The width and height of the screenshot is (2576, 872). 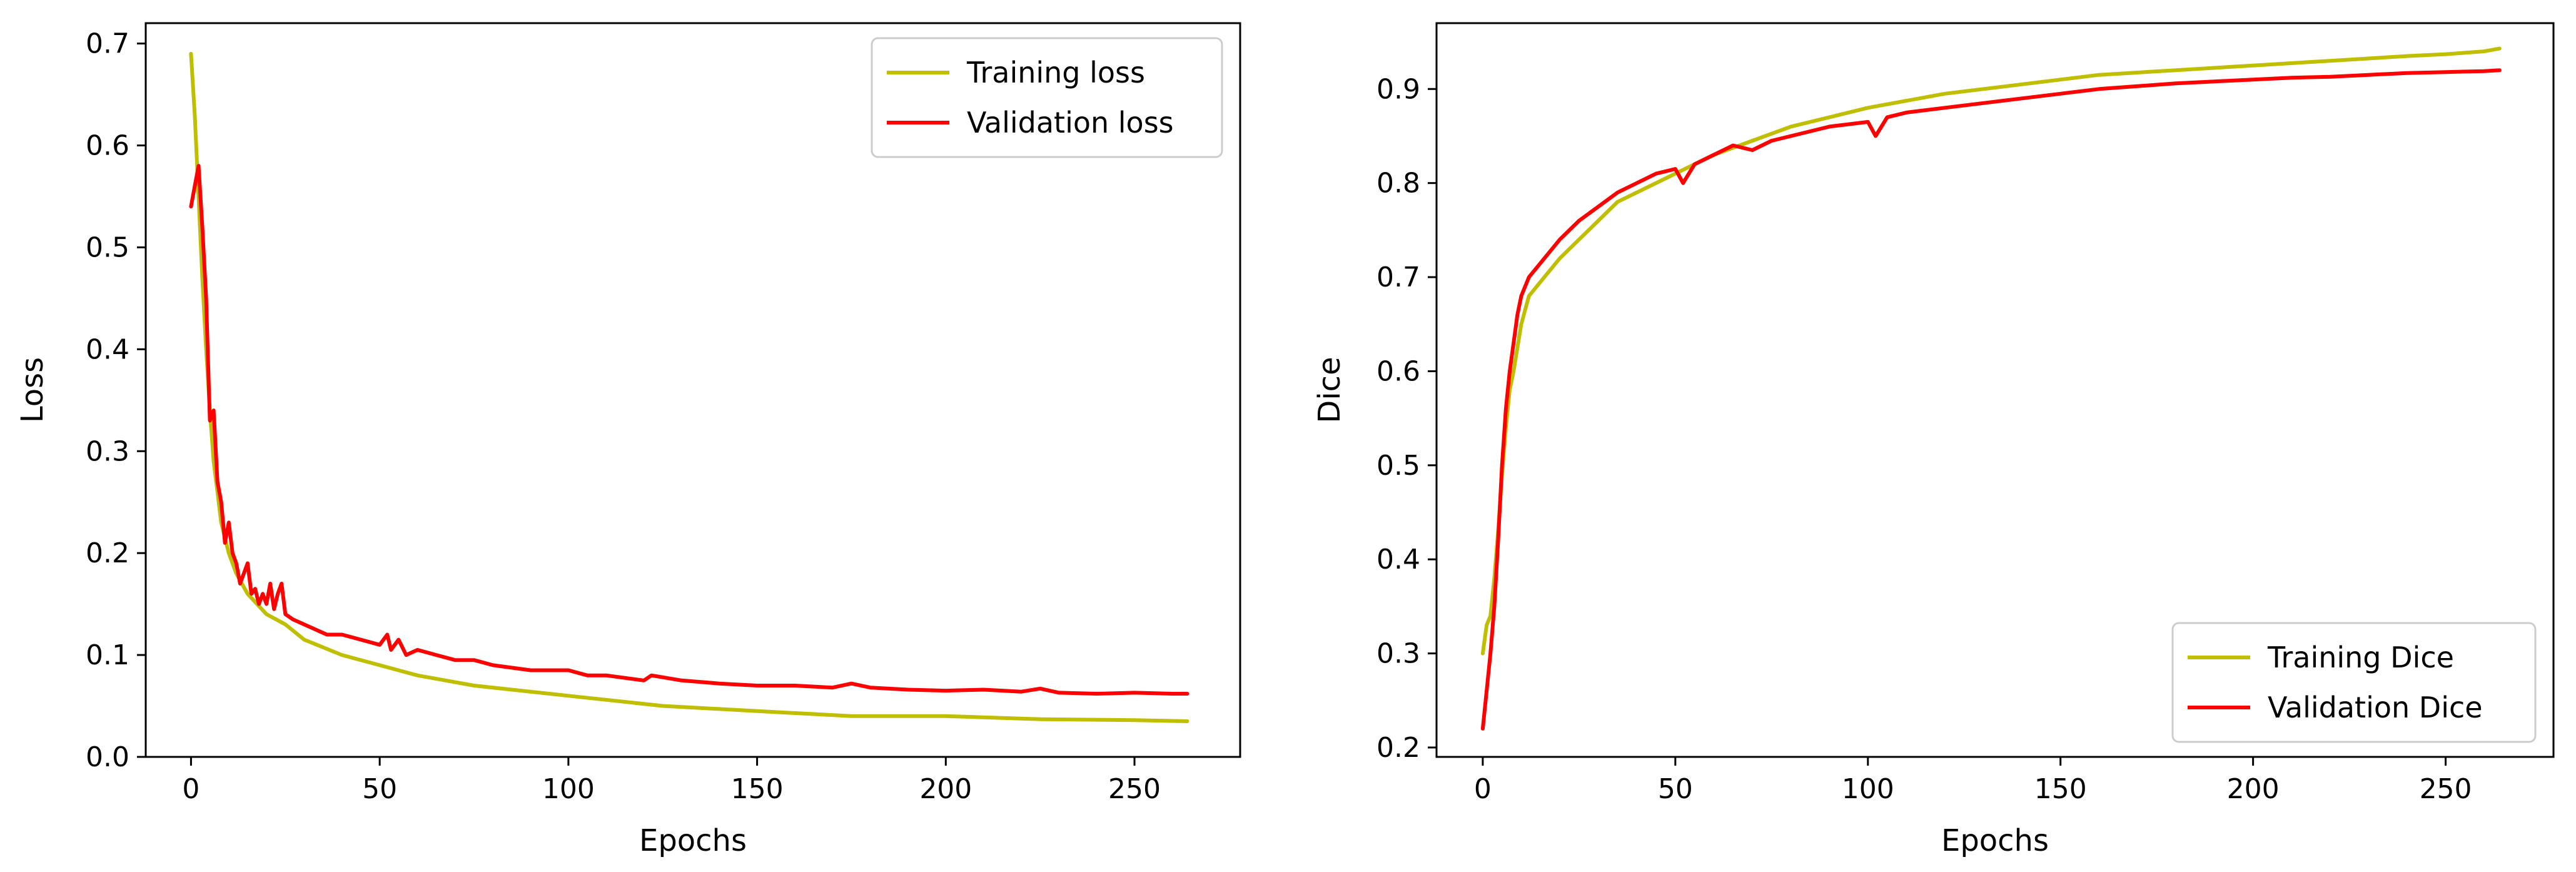 What do you see at coordinates (1398, 184) in the screenshot?
I see `y-tick-label: 0.8` at bounding box center [1398, 184].